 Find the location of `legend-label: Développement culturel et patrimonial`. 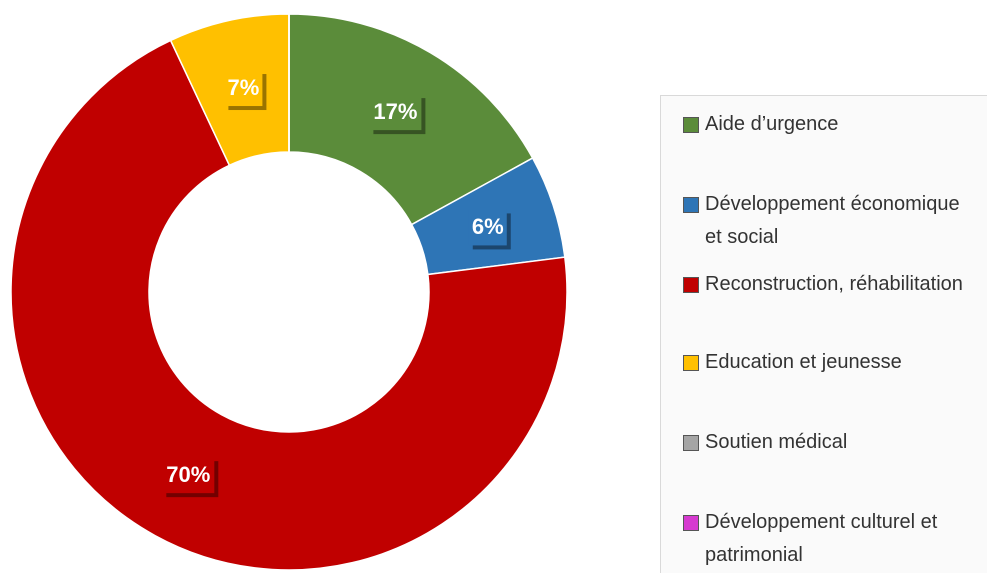

legend-label: Développement culturel et patrimonial is located at coordinates (821, 538).